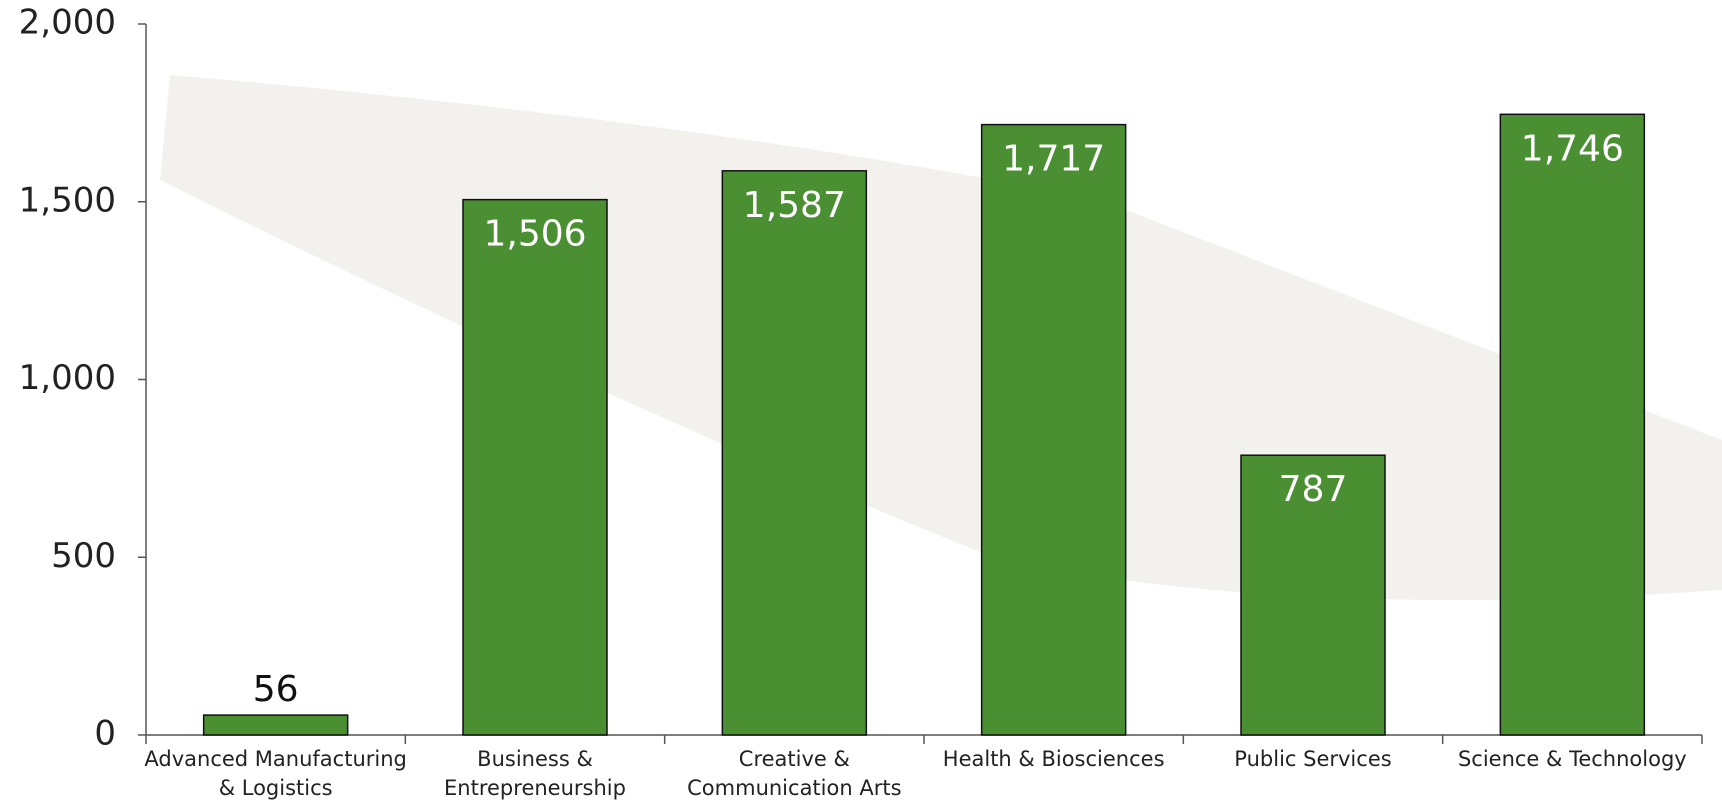  Describe the element at coordinates (1313, 489) in the screenshot. I see `value-label: 787` at that location.